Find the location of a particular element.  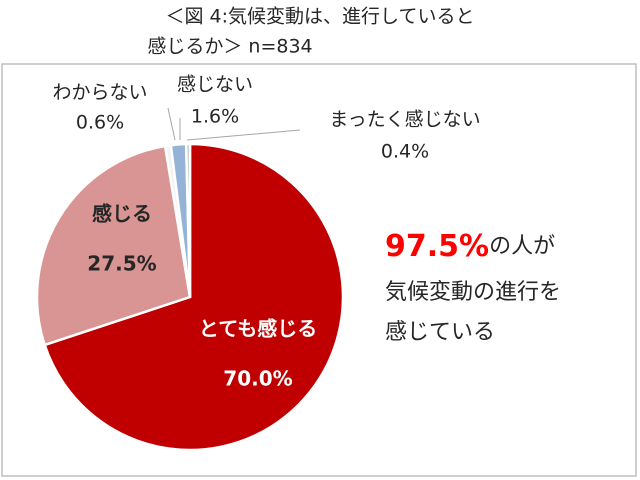

value-label: 0.4% is located at coordinates (405, 152).